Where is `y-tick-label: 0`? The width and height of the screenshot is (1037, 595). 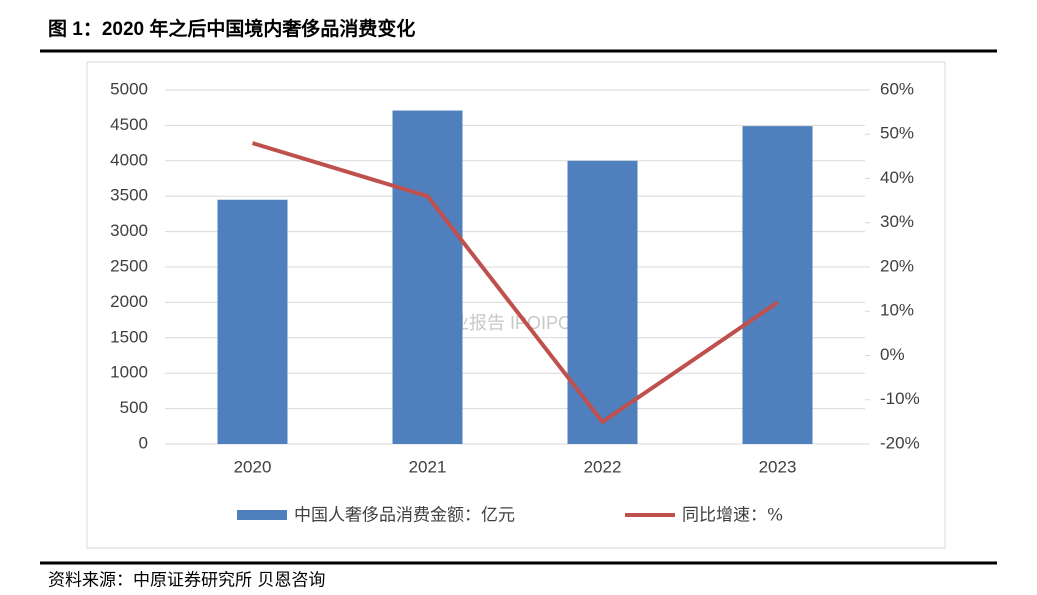 y-tick-label: 0 is located at coordinates (143, 442).